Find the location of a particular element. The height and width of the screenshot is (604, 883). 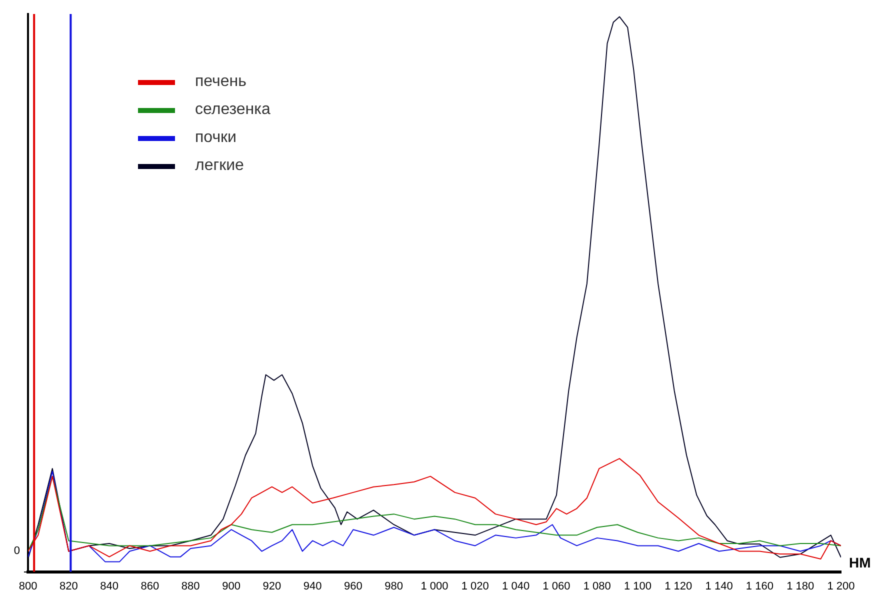

x-tick-label: 1 120 is located at coordinates (678, 586).